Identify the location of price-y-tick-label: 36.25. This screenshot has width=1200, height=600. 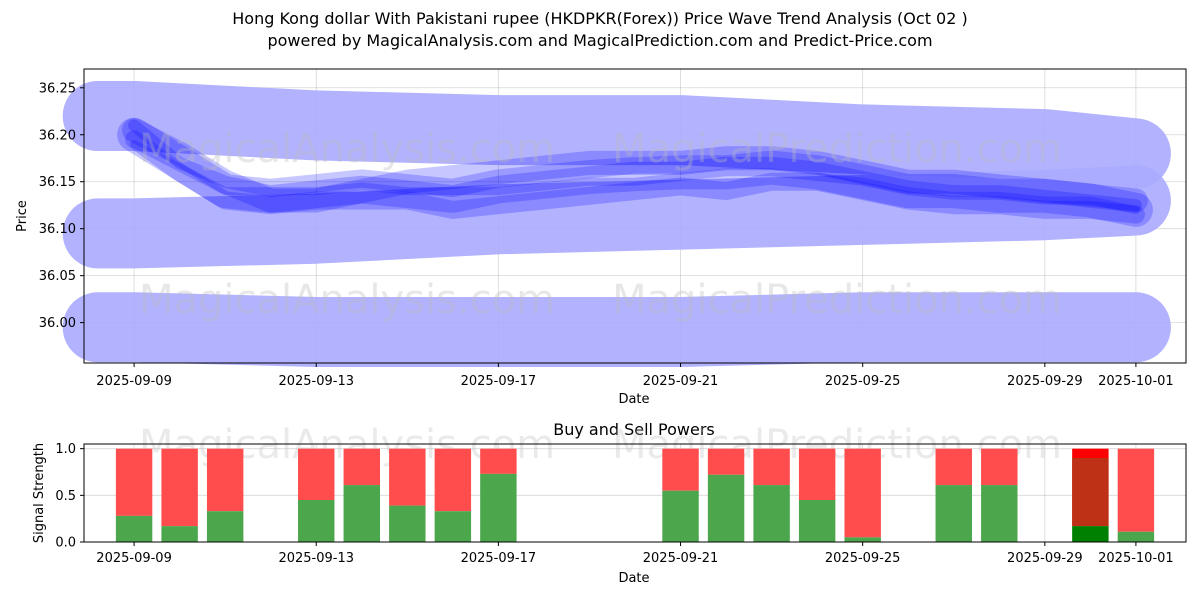
(57, 88).